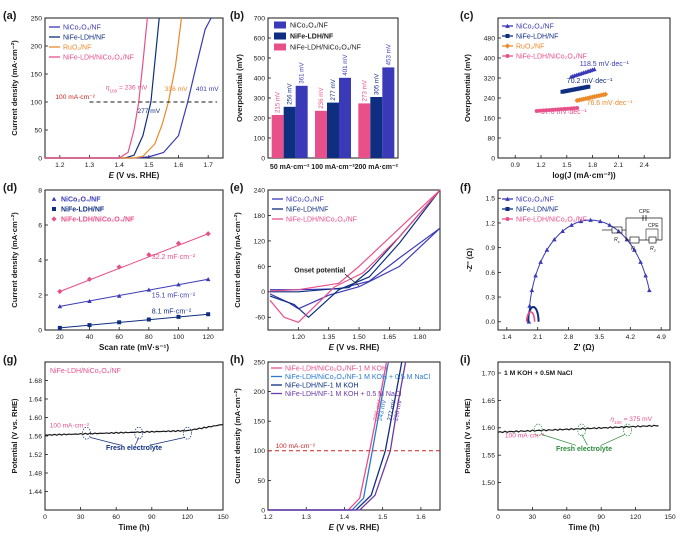 The image size is (692, 544). I want to click on panel-label: (b), so click(237, 16).